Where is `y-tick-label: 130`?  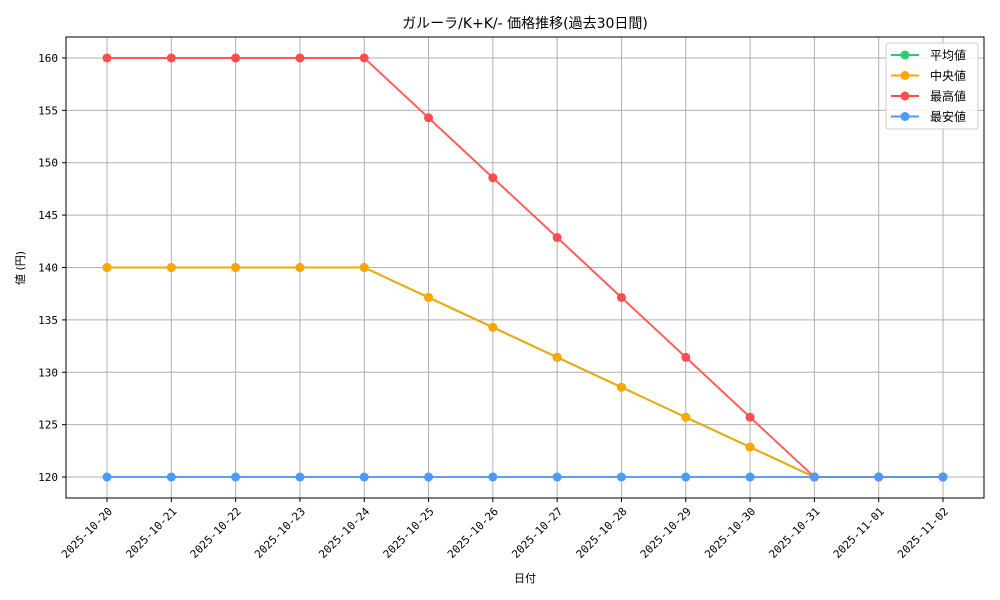
y-tick-label: 130 is located at coordinates (48, 372).